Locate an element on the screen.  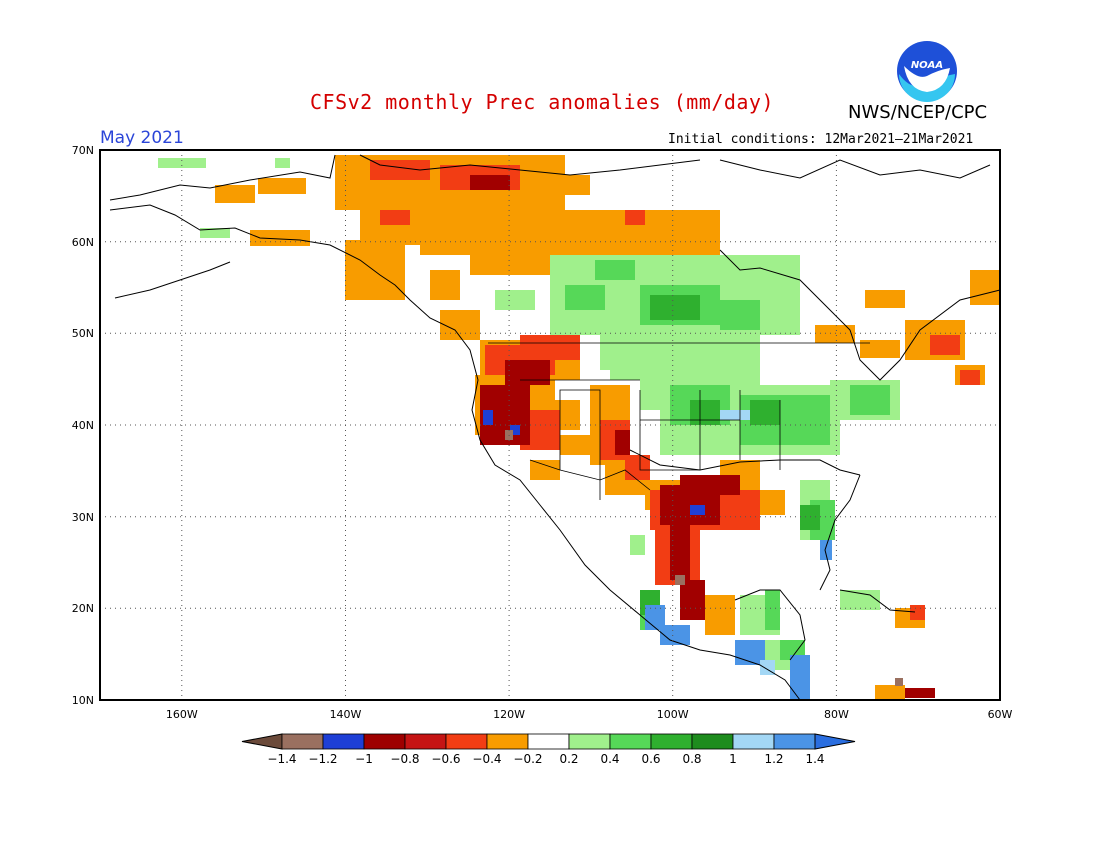
lat-label: 40N is located at coordinates (83, 425).